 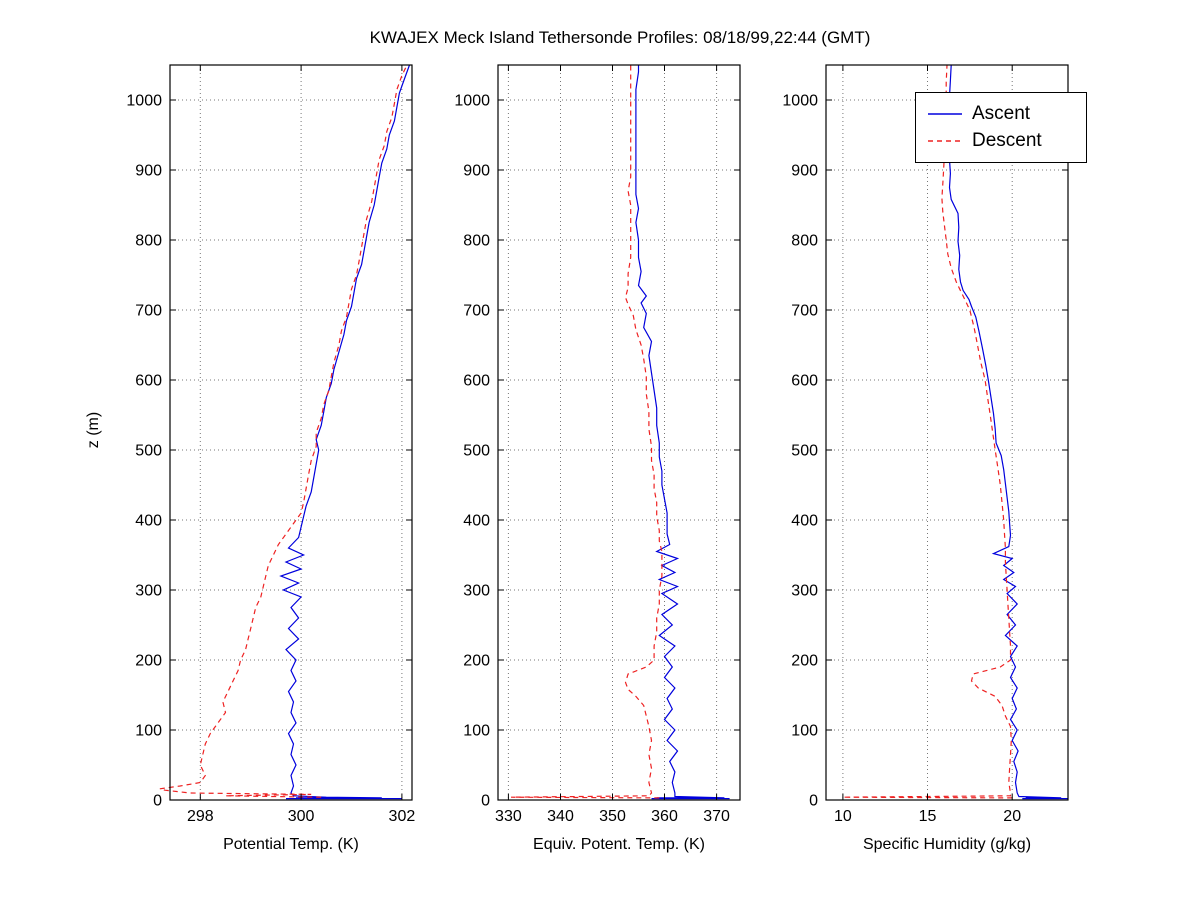 I want to click on x-tick-label: 330, so click(x=508, y=816).